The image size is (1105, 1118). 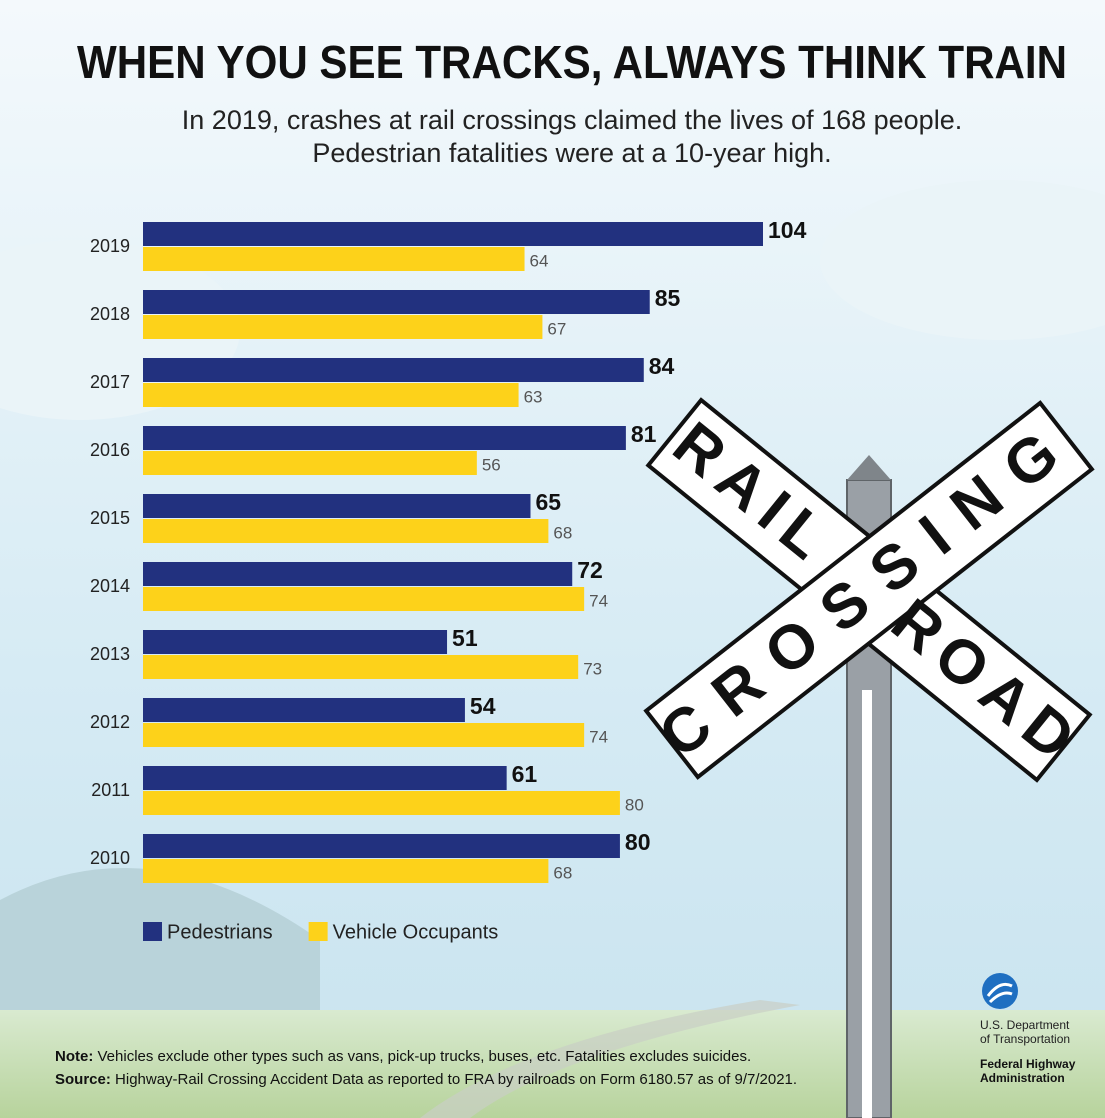 I want to click on note-label: Note:, so click(x=74, y=1056).